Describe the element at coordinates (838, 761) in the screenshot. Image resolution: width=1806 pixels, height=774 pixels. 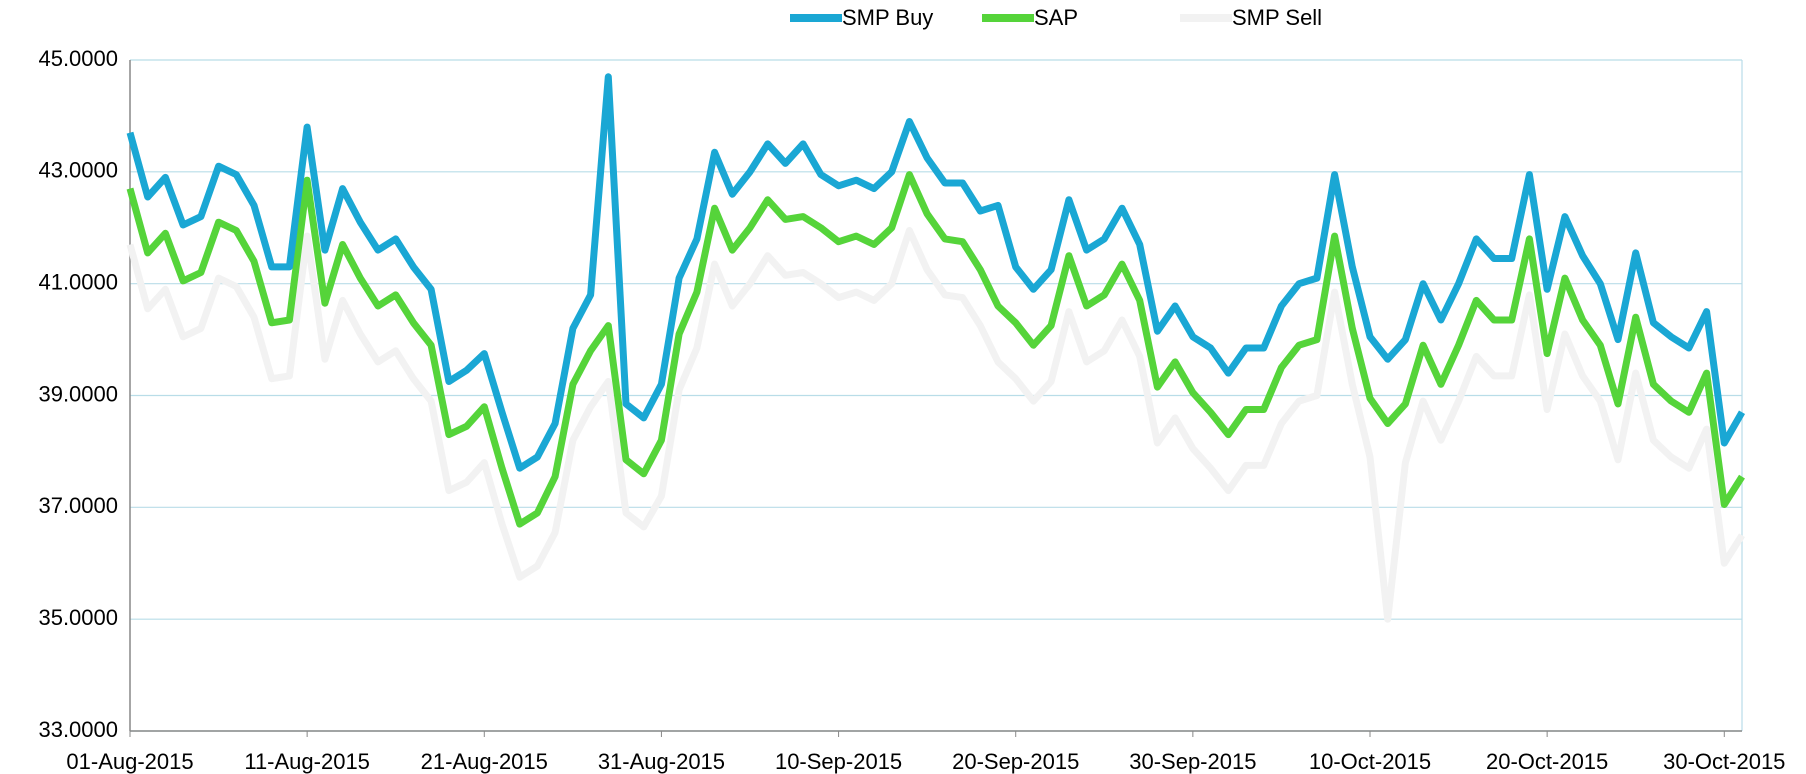
I see `x-tick-label: 10-Sep-2015` at that location.